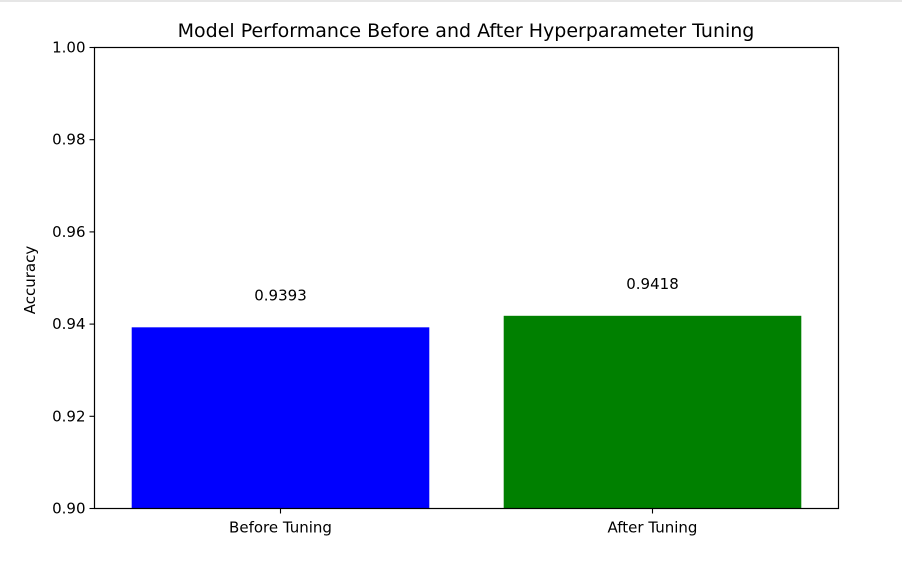 The image size is (902, 563). Describe the element at coordinates (451, 1) in the screenshot. I see `top-divider` at that location.